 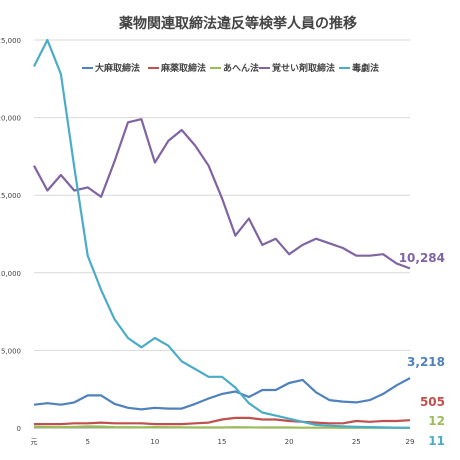 I want to click on x-tick-label: 元, so click(x=34, y=442).